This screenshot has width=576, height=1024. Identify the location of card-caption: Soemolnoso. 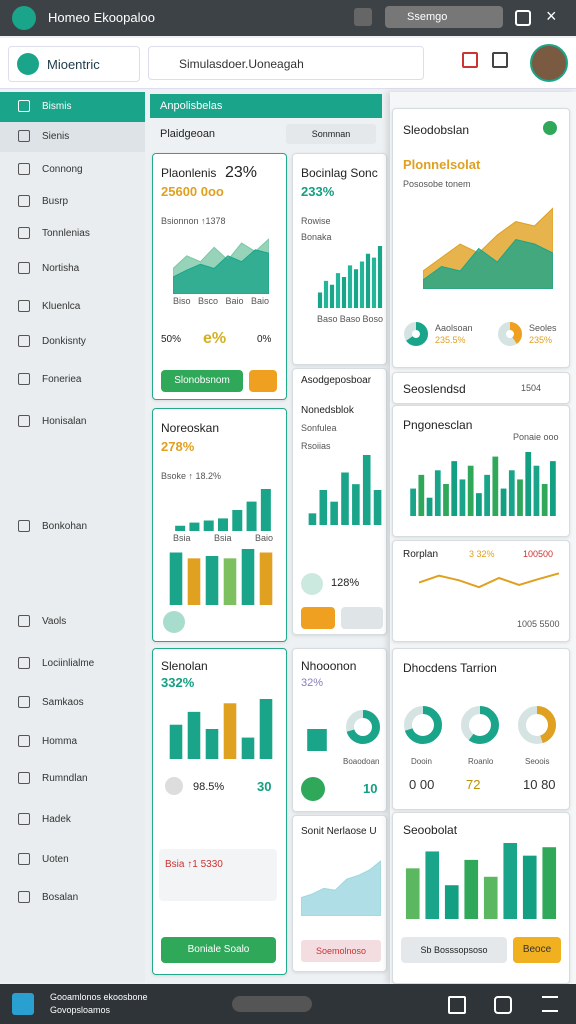
(341, 951).